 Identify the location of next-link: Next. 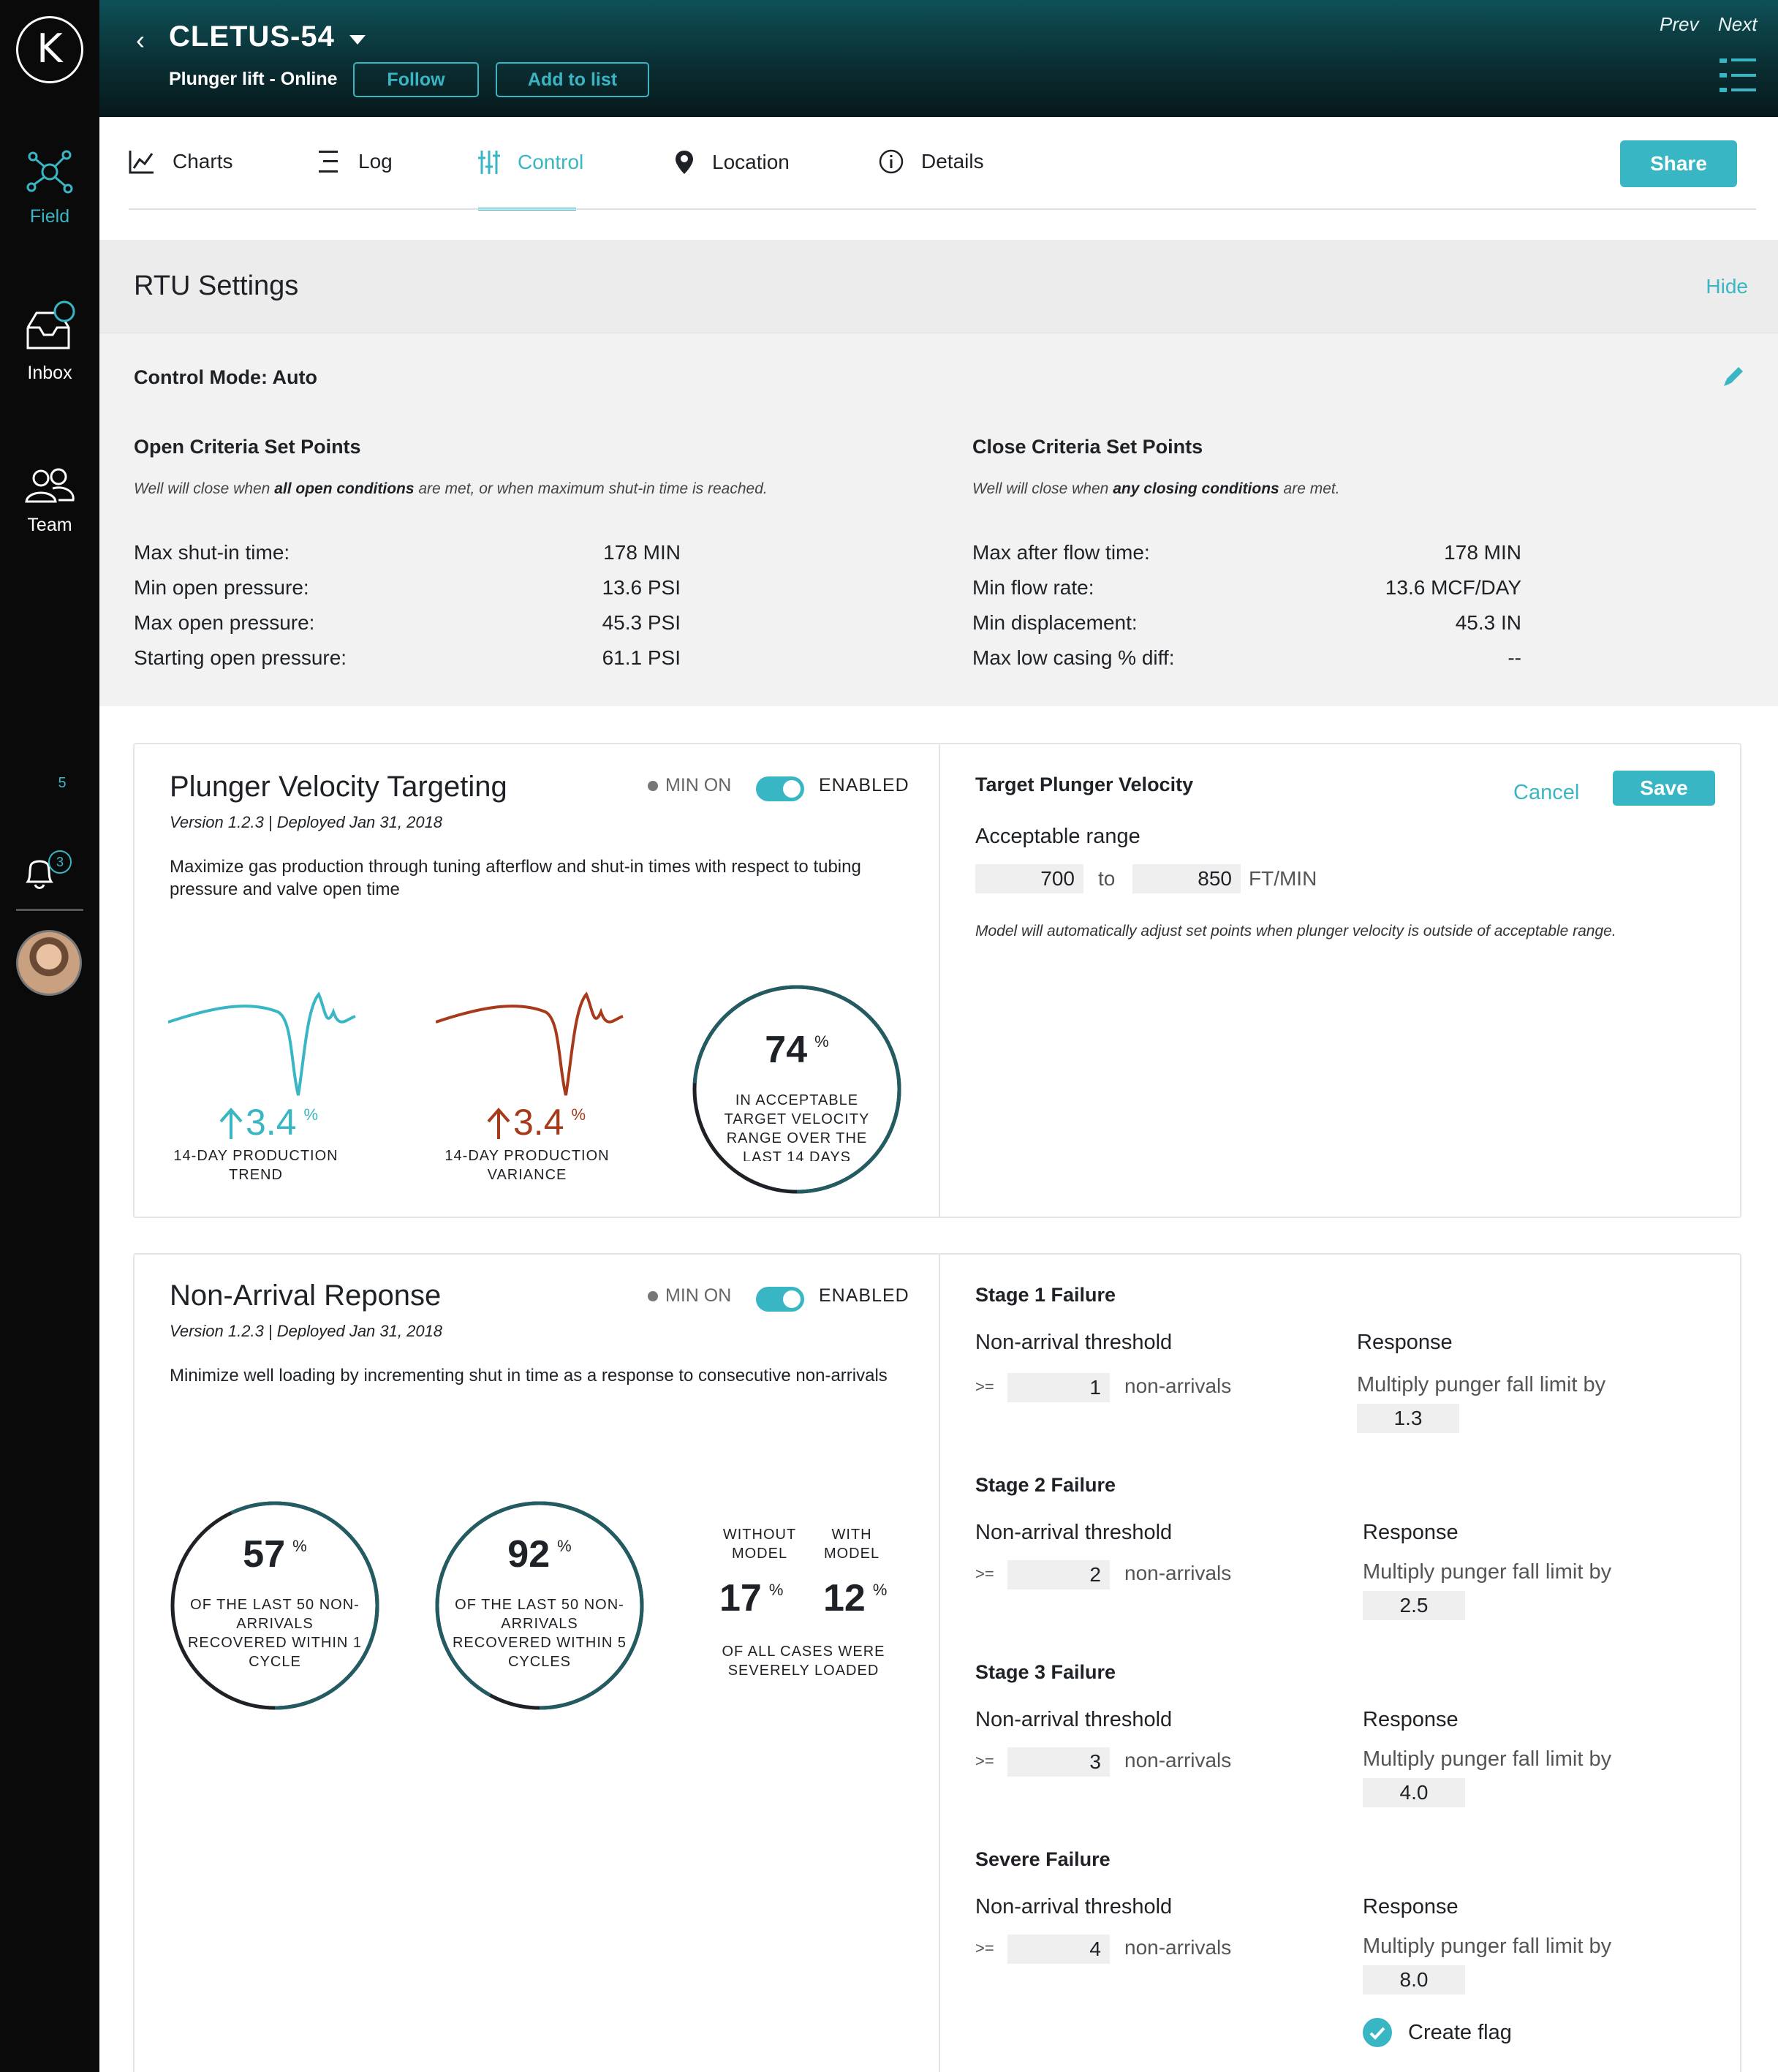
(1738, 24).